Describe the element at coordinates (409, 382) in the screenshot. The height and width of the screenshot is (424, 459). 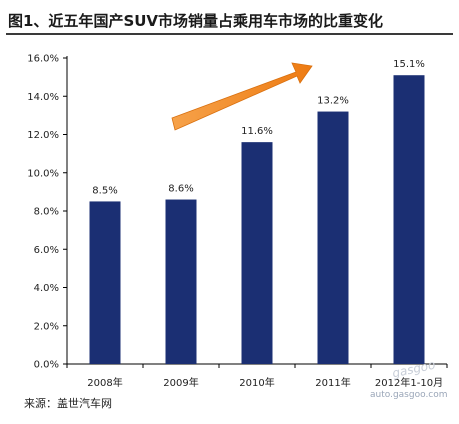
I see `x-tick-label: 2012年1-10月` at that location.